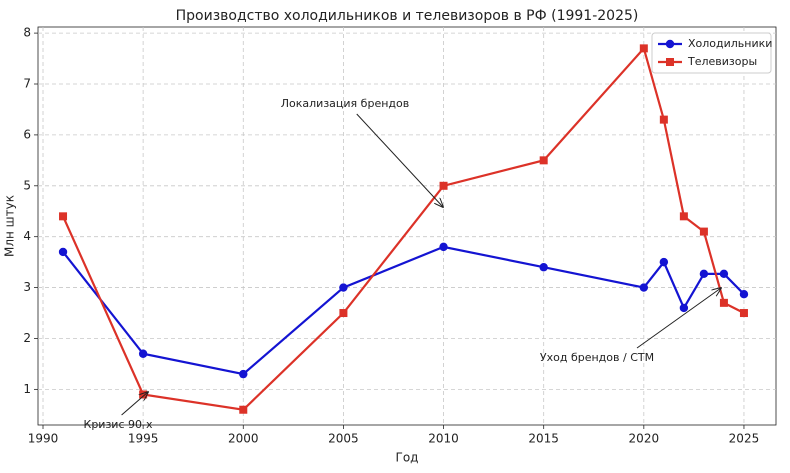  What do you see at coordinates (243, 439) in the screenshot?
I see `x-tick-label: 2000` at bounding box center [243, 439].